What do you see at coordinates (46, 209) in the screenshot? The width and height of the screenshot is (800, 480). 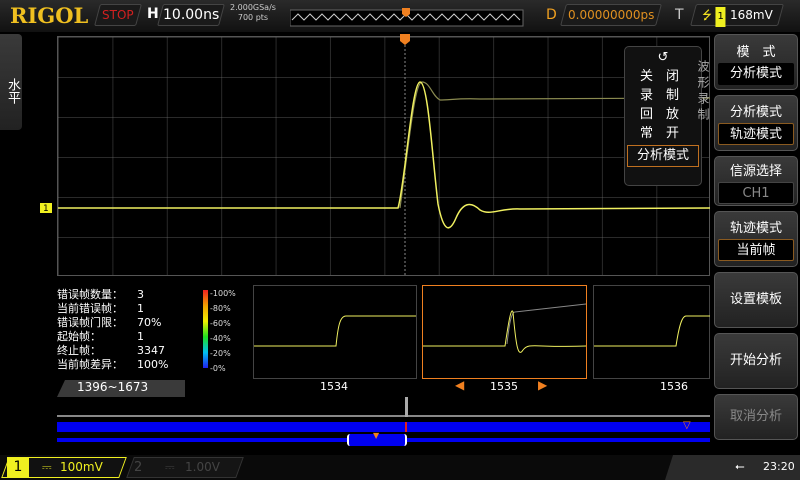 I see `ch1-ground-marker: 1` at bounding box center [46, 209].